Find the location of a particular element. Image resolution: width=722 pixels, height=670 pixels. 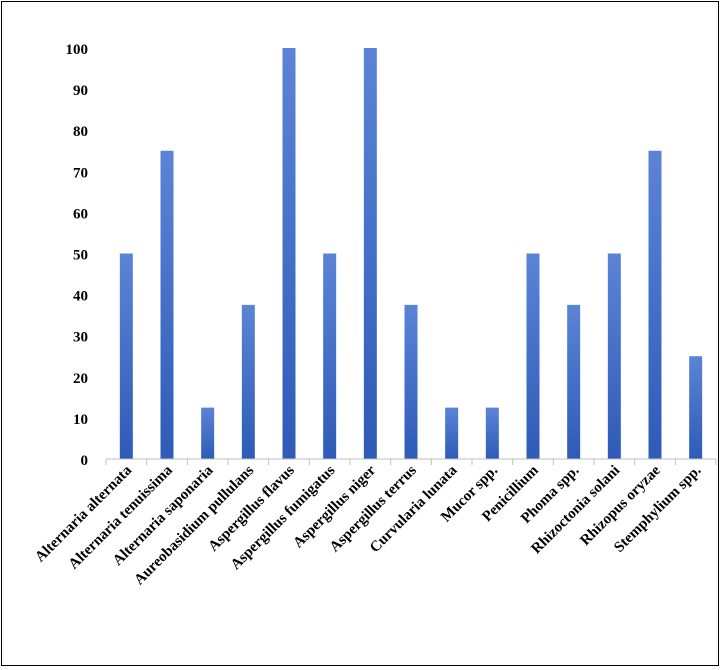

y-axis-ticks: 0 10 20 30 40 50 60 70 80 90 100 is located at coordinates (77, 255).